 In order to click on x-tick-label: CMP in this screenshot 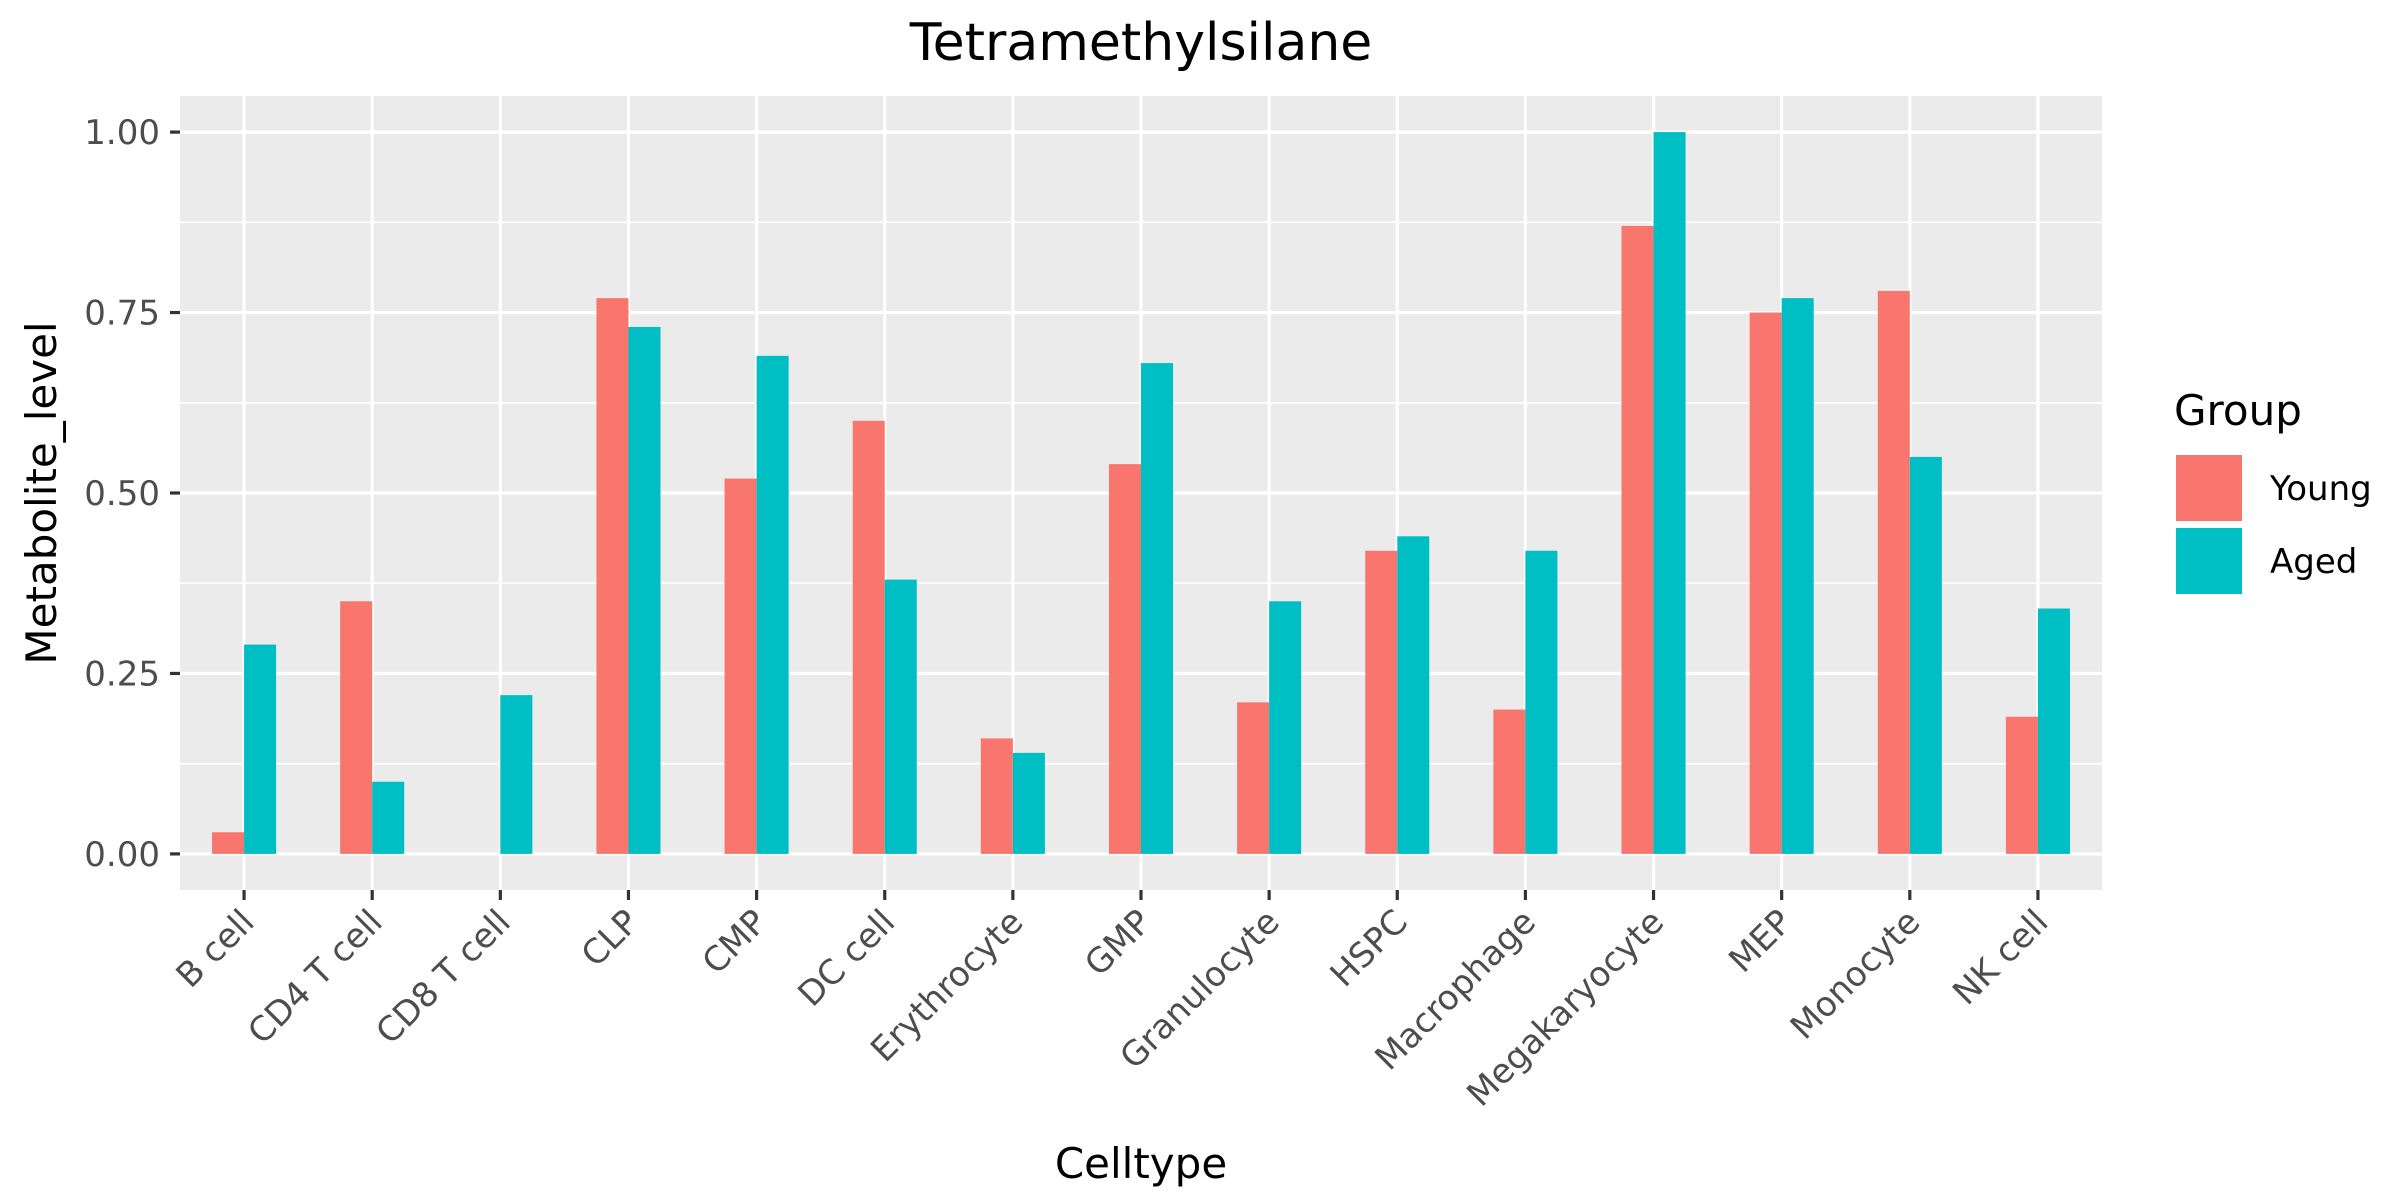, I will do `click(735, 942)`.